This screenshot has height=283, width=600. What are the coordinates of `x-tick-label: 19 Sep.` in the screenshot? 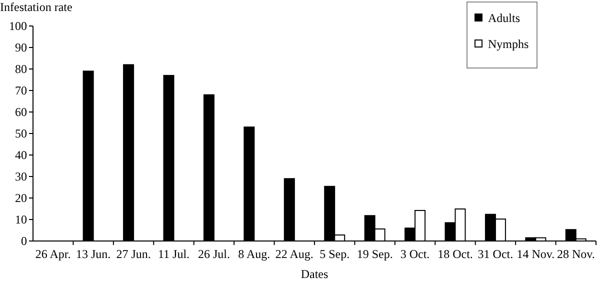 It's located at (374, 254).